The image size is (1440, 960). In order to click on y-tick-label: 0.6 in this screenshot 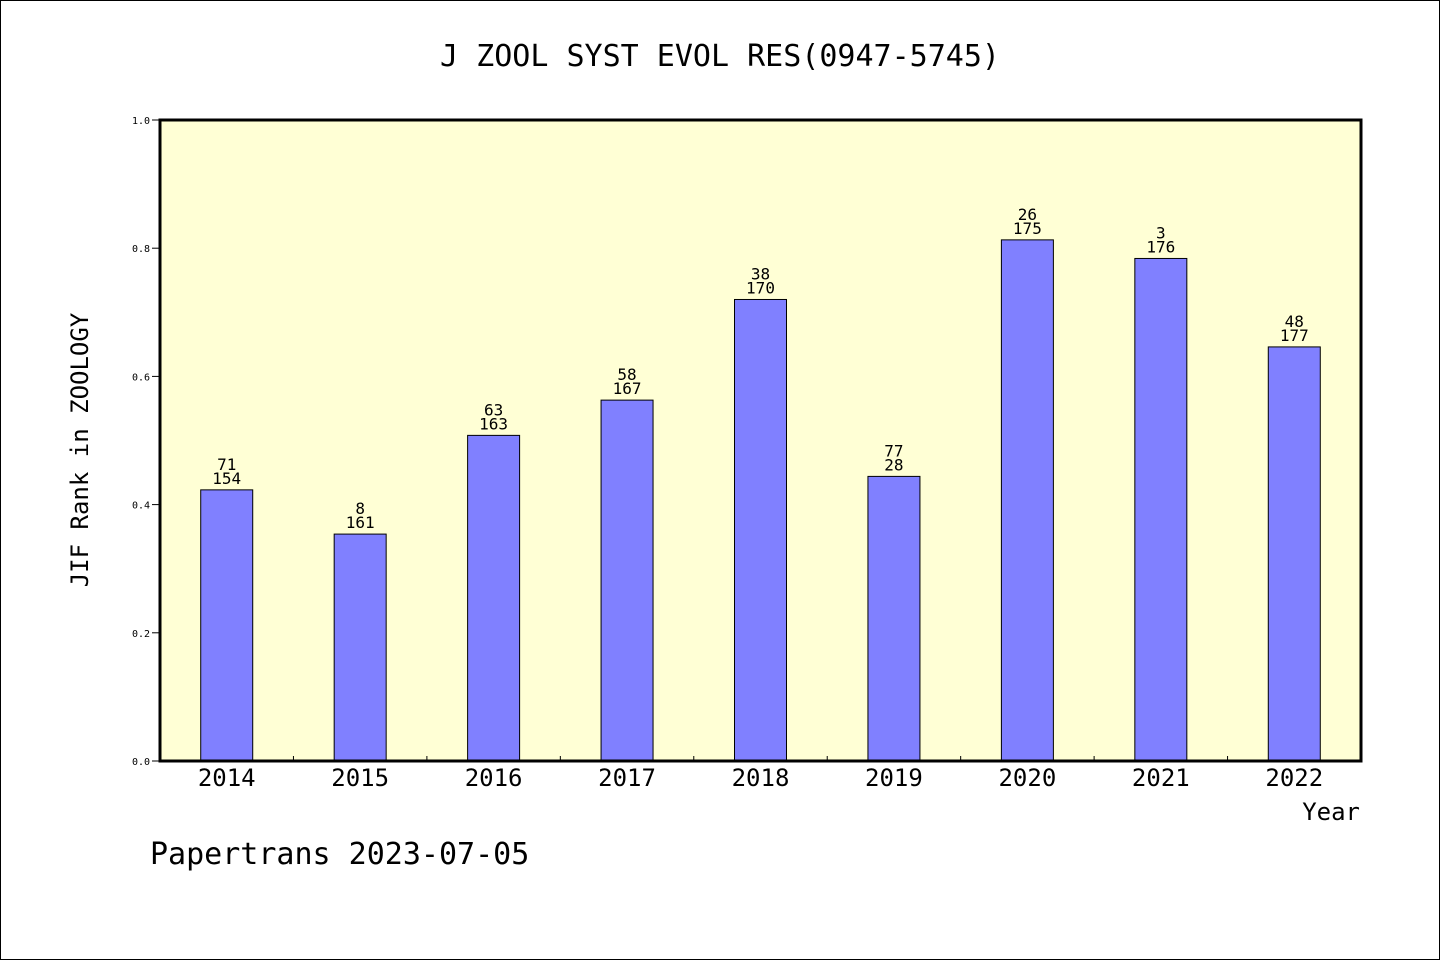, I will do `click(141, 377)`.